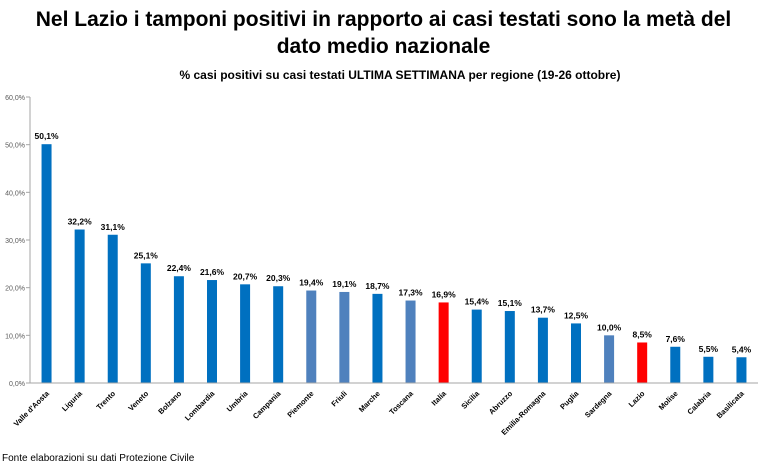 The width and height of the screenshot is (767, 471). What do you see at coordinates (598, 403) in the screenshot?
I see `x-tick-label: Sardegna` at bounding box center [598, 403].